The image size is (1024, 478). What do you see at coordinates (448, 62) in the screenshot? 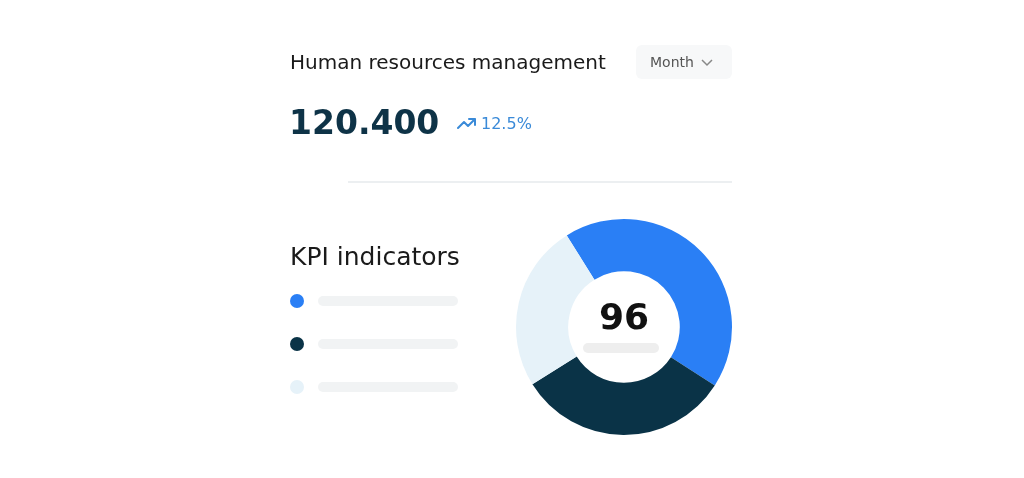
I see `chart-title: Human resources management` at bounding box center [448, 62].